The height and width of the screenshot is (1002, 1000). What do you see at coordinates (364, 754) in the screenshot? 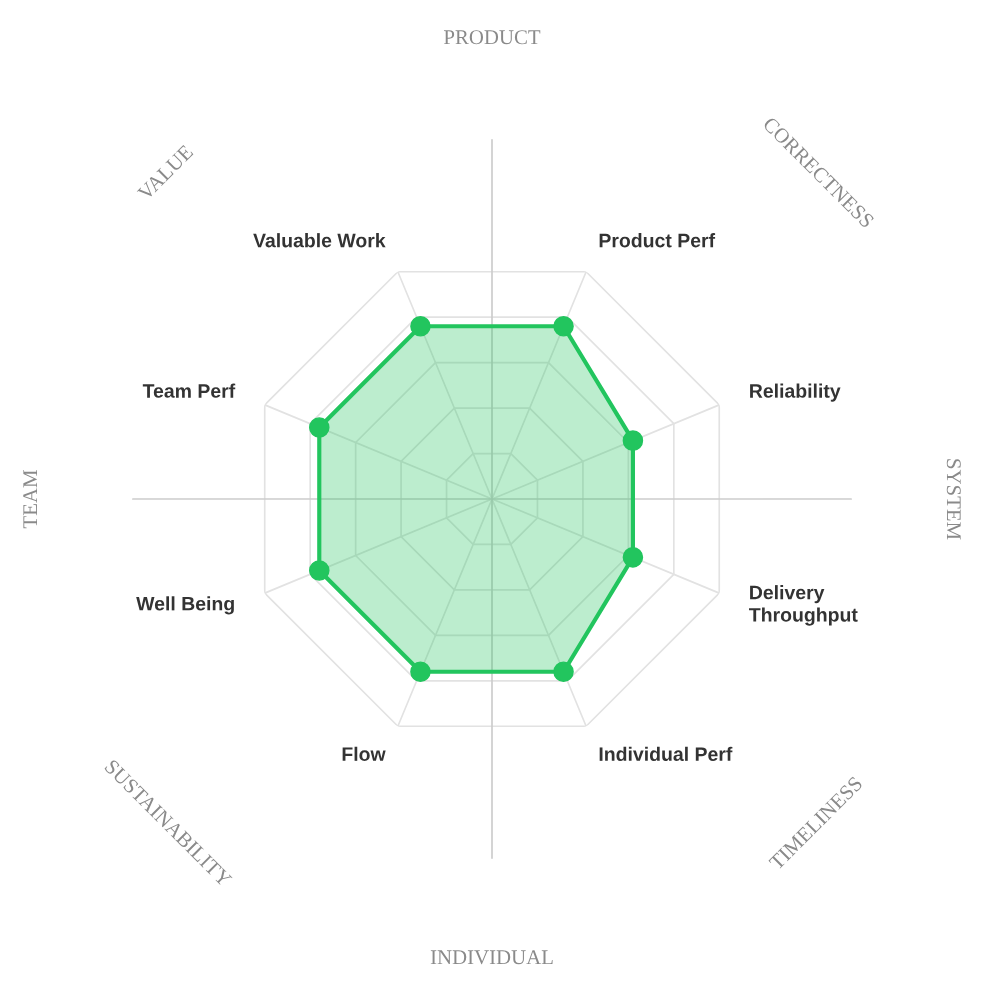
I see `spoke-label: Flow` at bounding box center [364, 754].